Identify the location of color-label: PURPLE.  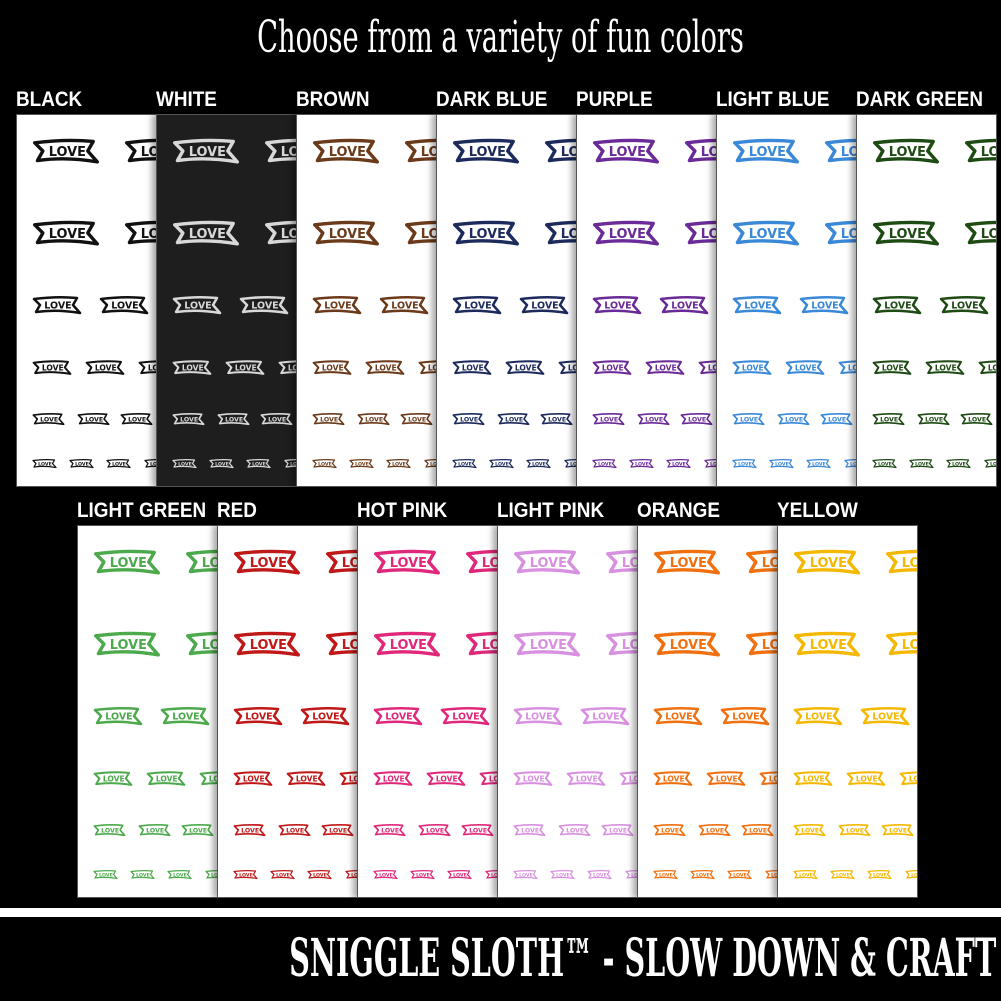
(614, 99).